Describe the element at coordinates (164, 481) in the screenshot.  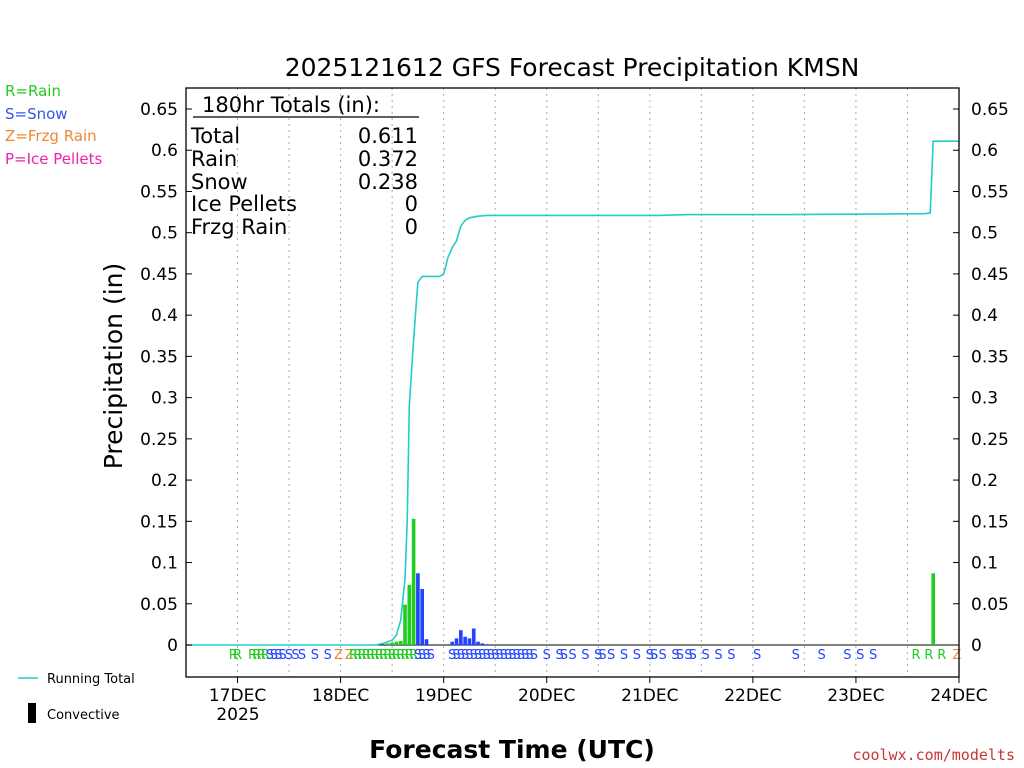
I see `y-tick-label-left: 0.2` at that location.